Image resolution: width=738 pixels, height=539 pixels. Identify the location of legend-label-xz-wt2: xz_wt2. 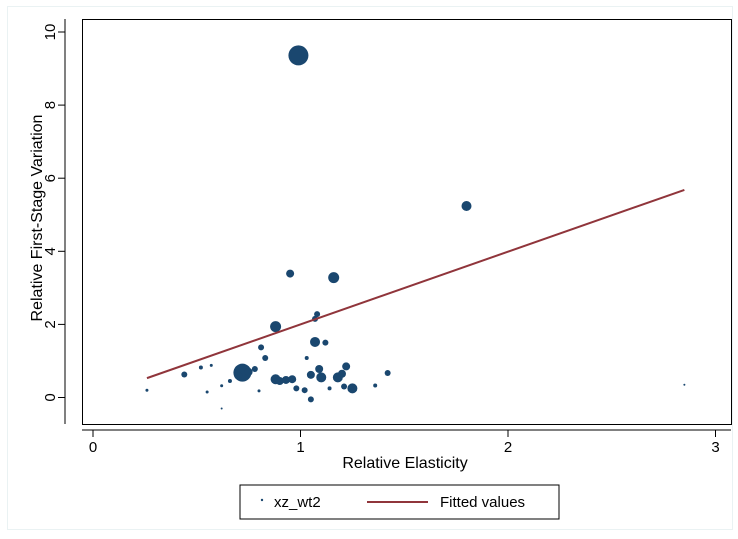
(297, 502).